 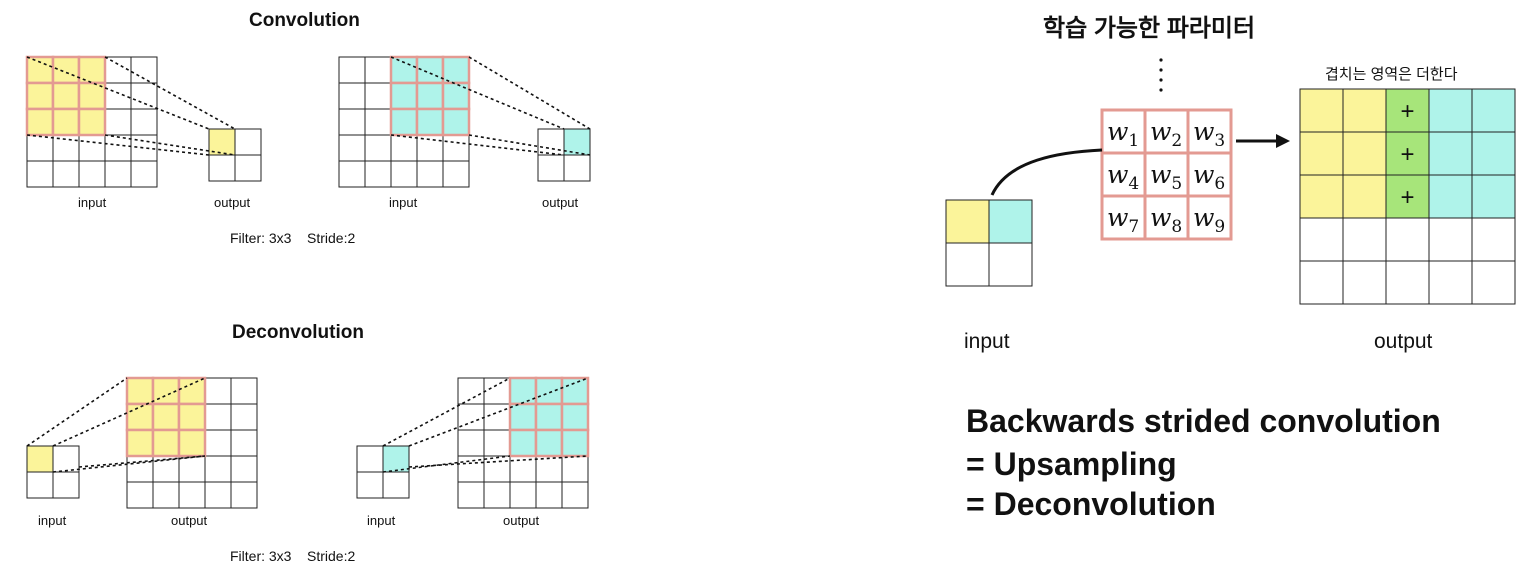 What do you see at coordinates (304, 20) in the screenshot?
I see `convolution-title: Convolution` at bounding box center [304, 20].